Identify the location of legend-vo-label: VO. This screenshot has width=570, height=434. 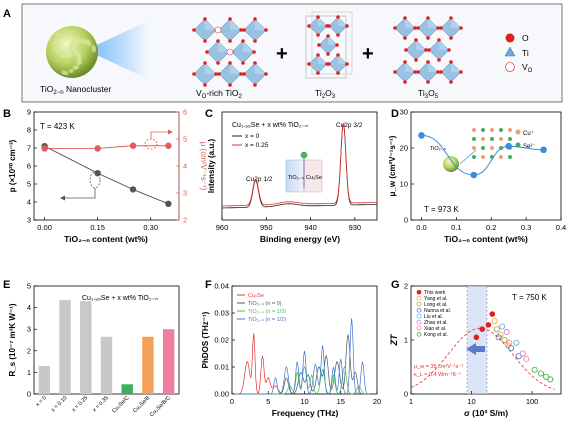
(527, 68).